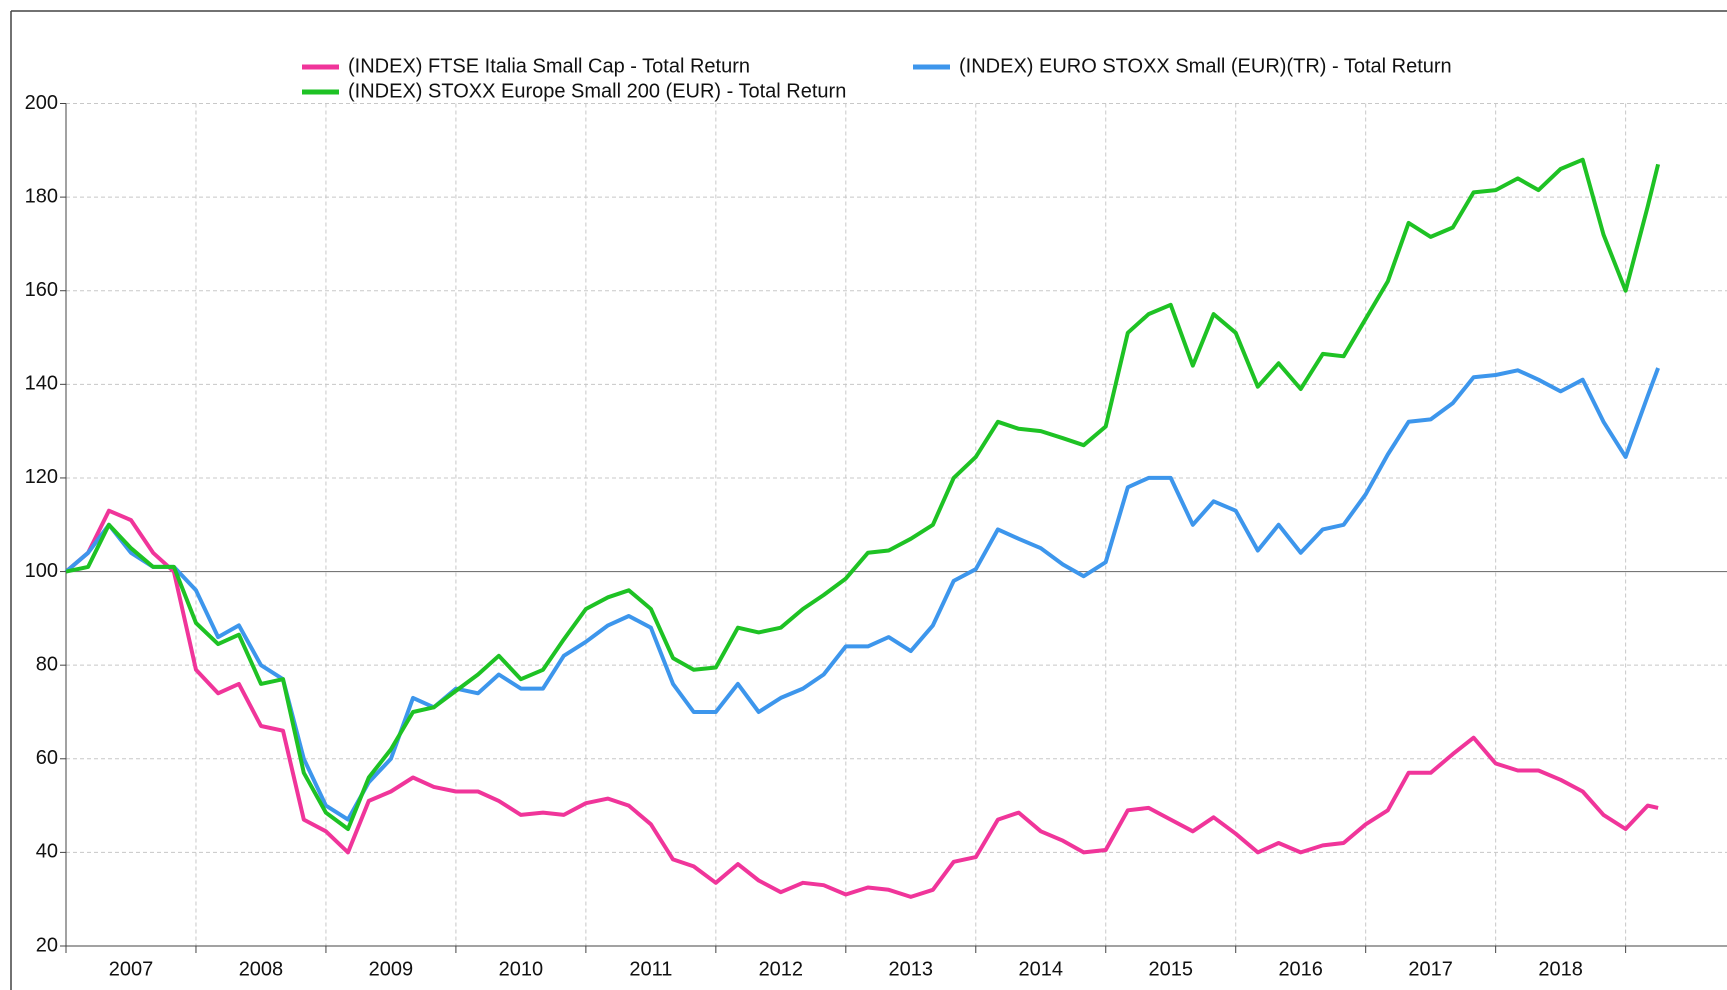 Image resolution: width=1727 pixels, height=990 pixels. Describe the element at coordinates (41, 290) in the screenshot. I see `y-tick-label: 160` at that location.